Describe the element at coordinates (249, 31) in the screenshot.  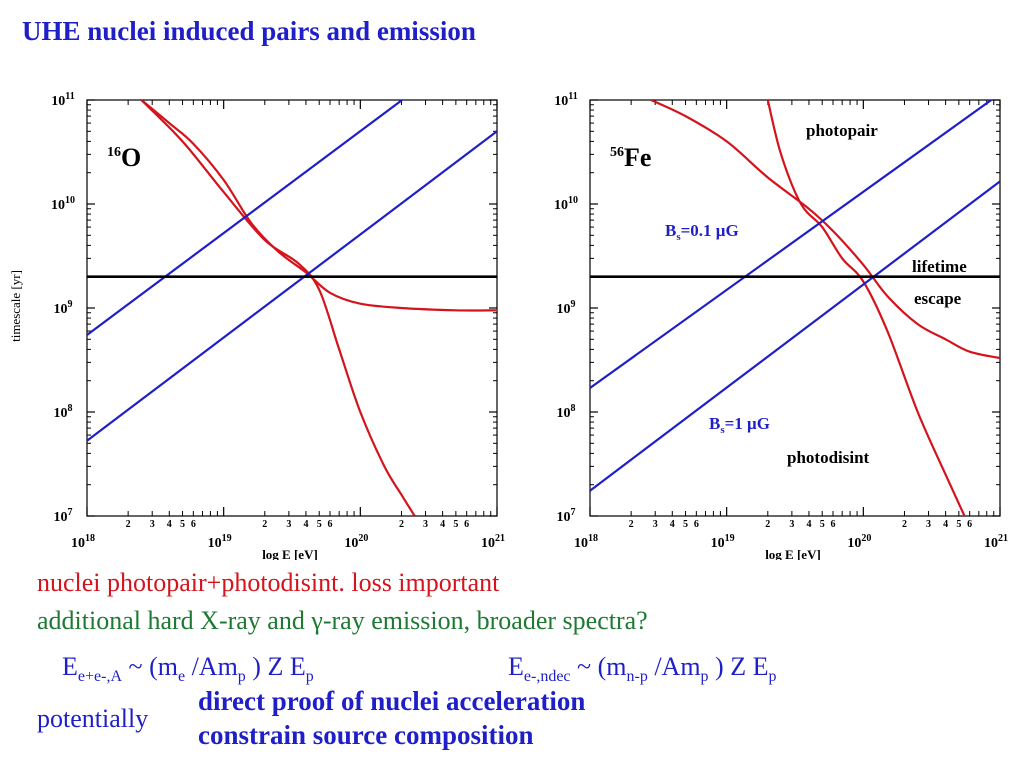
I see `slide-title: UHE nuclei induced pairs and emission` at that location.